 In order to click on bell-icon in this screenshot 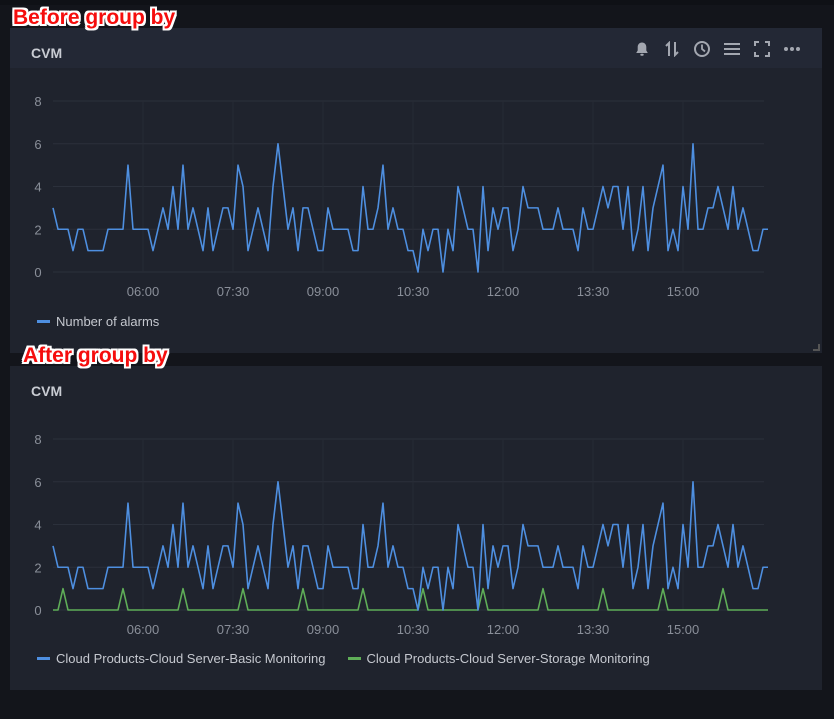, I will do `click(642, 49)`.